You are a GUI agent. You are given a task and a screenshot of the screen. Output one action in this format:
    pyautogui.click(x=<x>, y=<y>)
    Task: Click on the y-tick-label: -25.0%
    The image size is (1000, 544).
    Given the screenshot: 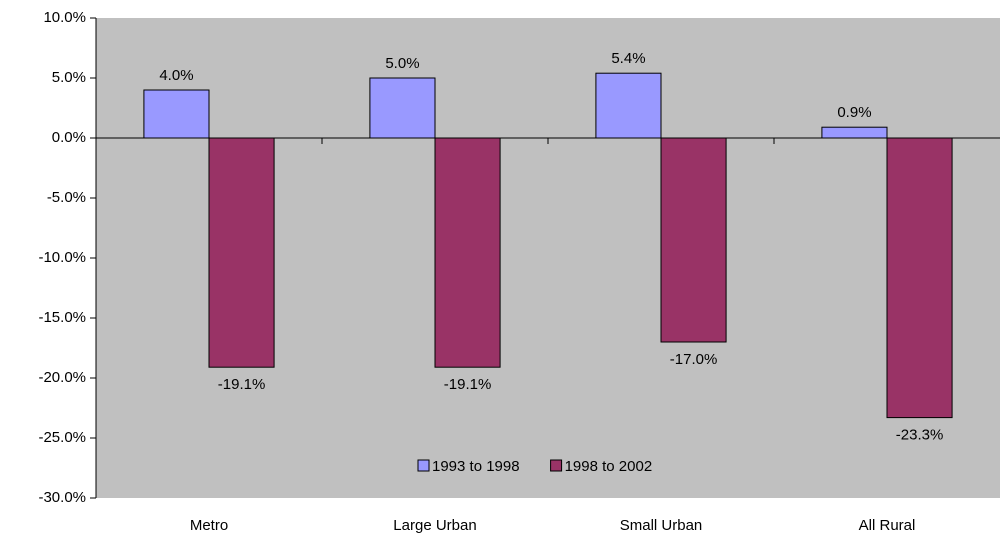 What is the action you would take?
    pyautogui.click(x=62, y=437)
    